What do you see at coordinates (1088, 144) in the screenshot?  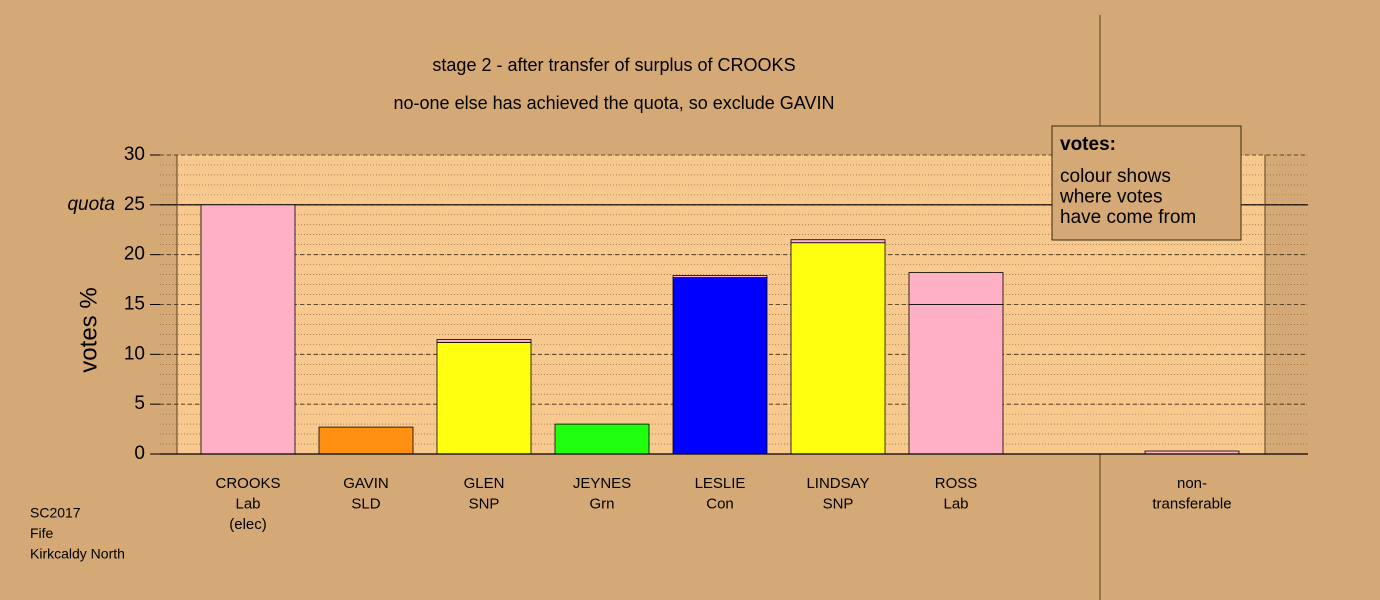 I see `legend-title: votes:` at bounding box center [1088, 144].